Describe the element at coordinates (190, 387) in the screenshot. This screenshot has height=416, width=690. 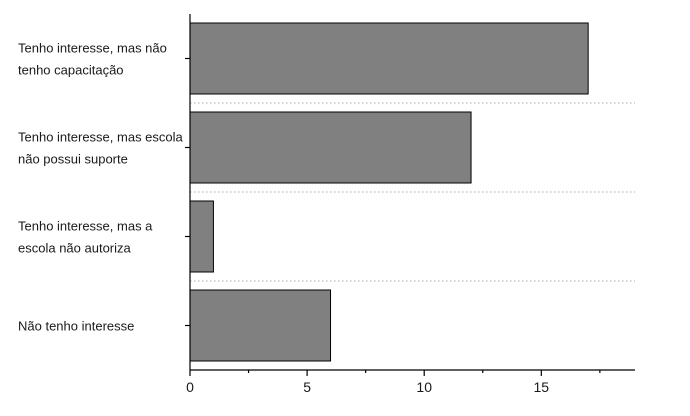
I see `x-tick-label: 0` at that location.